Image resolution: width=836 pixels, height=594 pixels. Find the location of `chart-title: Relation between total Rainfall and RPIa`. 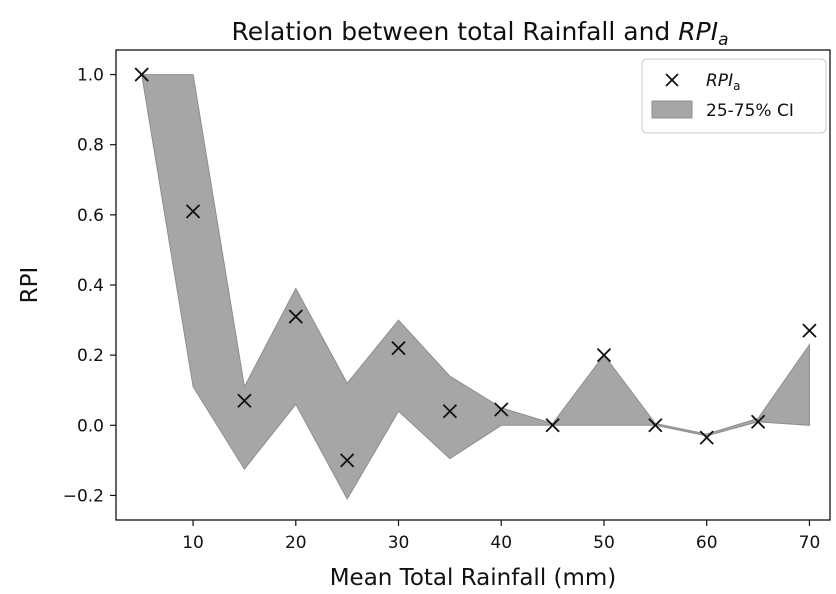

chart-title: Relation between total Rainfall and RPIa is located at coordinates (479, 33).